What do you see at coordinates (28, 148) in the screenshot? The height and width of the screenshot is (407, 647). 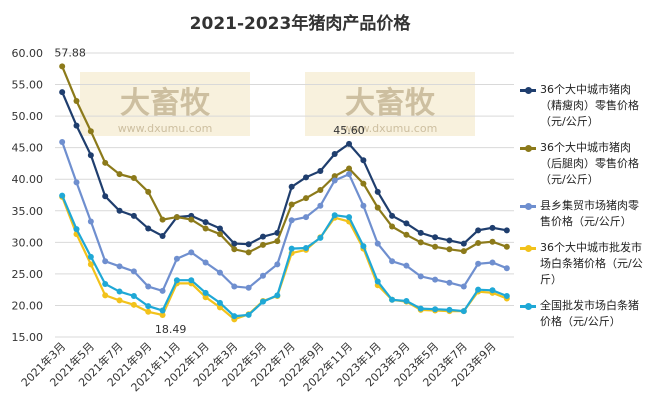 I see `y-tick-label: 45.00` at bounding box center [28, 148].